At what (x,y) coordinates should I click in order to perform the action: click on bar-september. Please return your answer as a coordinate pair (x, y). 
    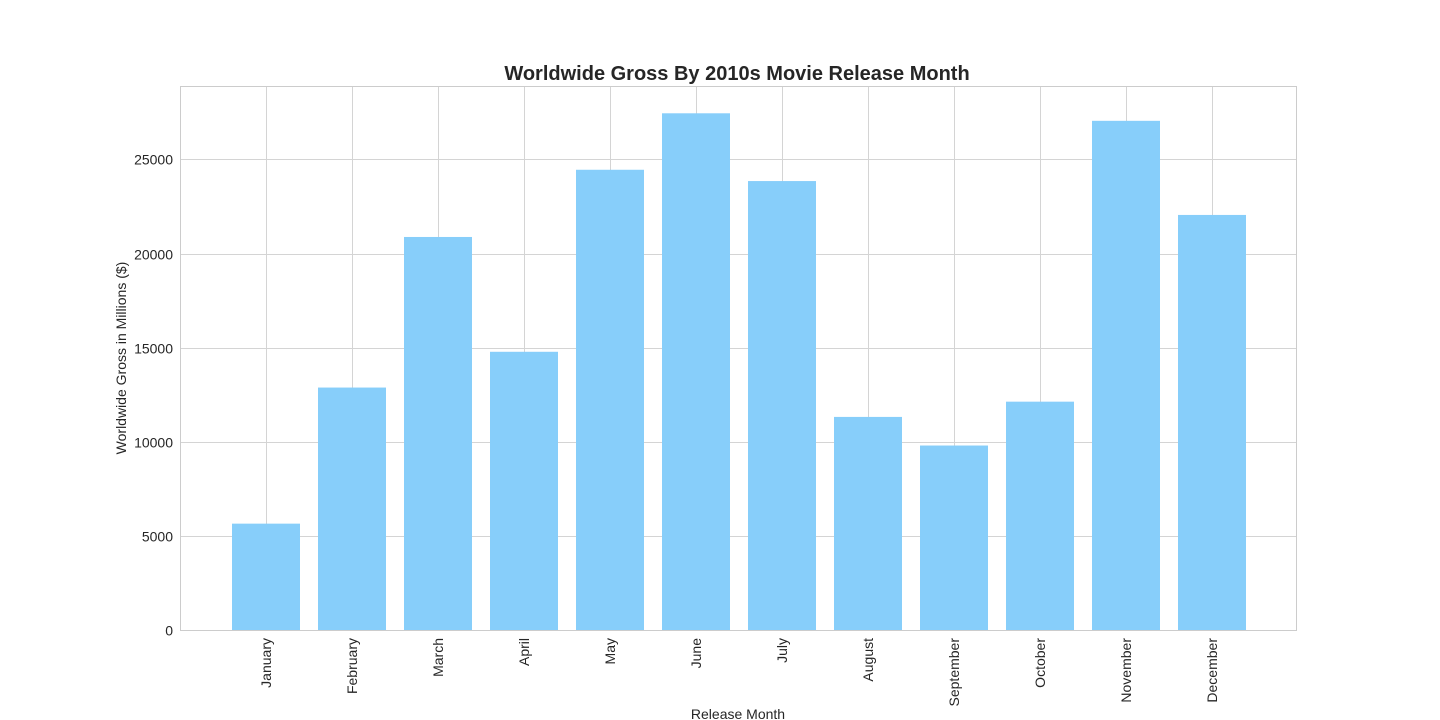
    Looking at the image, I should click on (954, 537).